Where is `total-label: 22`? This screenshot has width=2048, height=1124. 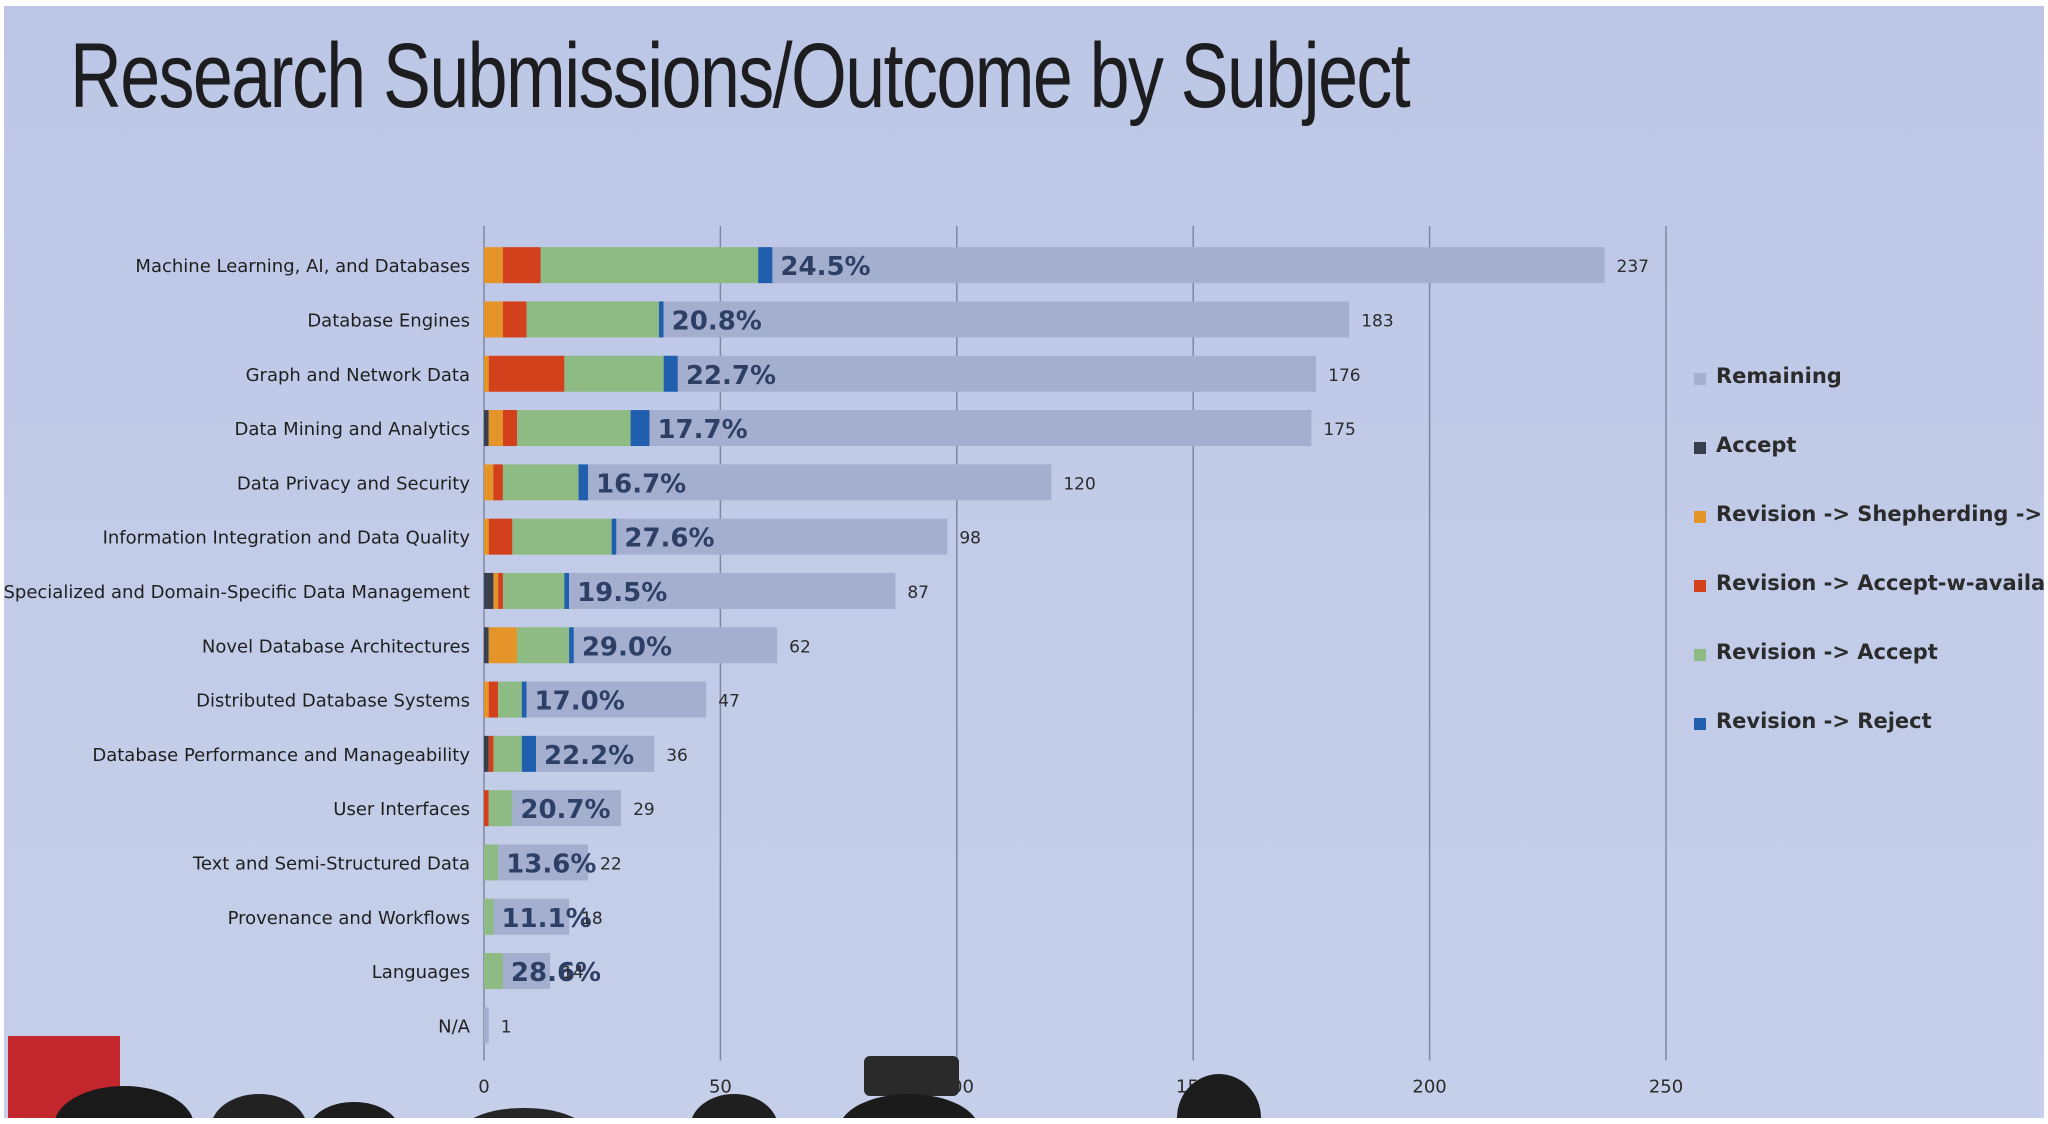 total-label: 22 is located at coordinates (611, 864).